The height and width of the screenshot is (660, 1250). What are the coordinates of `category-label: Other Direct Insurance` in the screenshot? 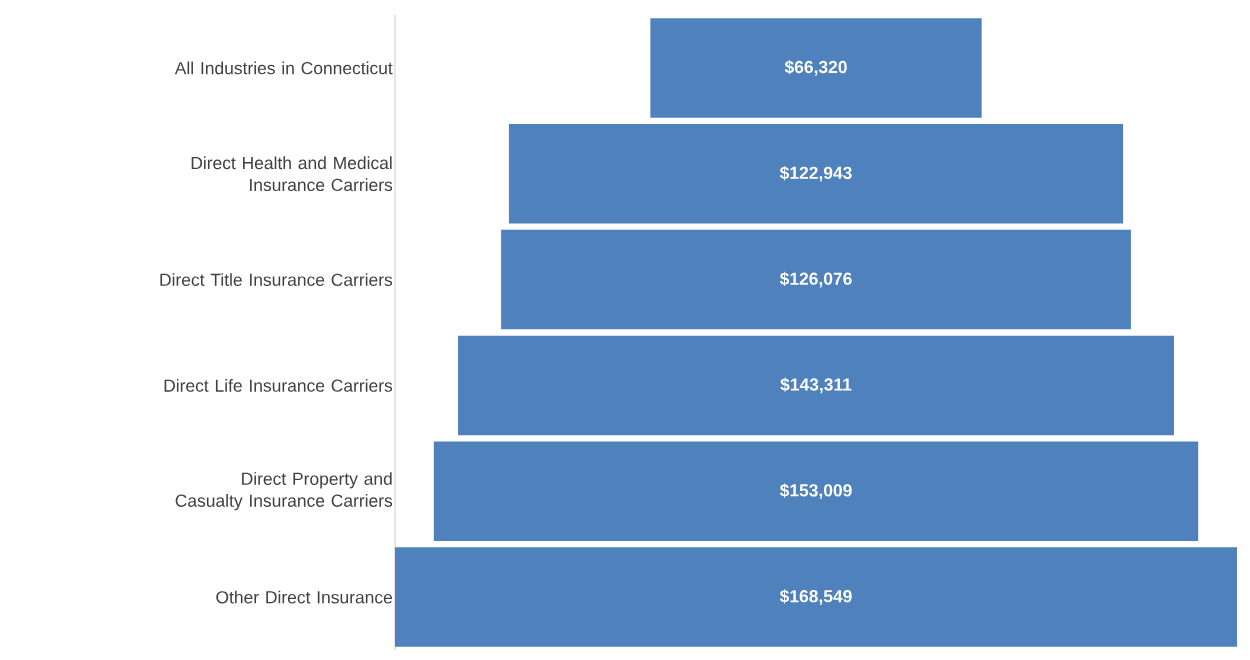 It's located at (304, 597).